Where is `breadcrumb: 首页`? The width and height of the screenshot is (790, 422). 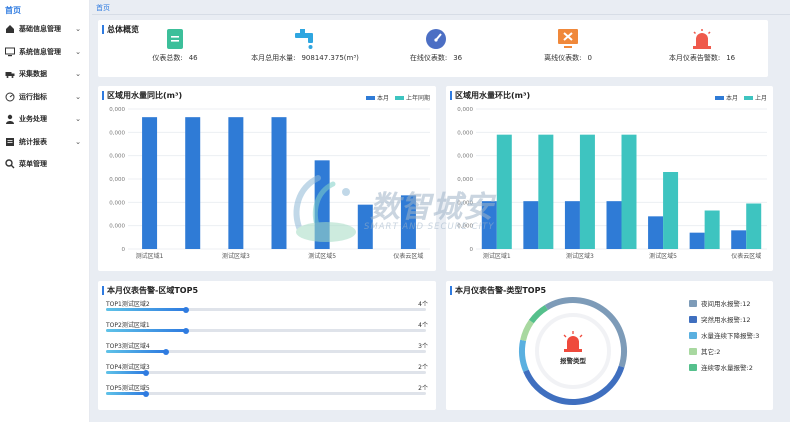 breadcrumb: 首页 is located at coordinates (103, 8).